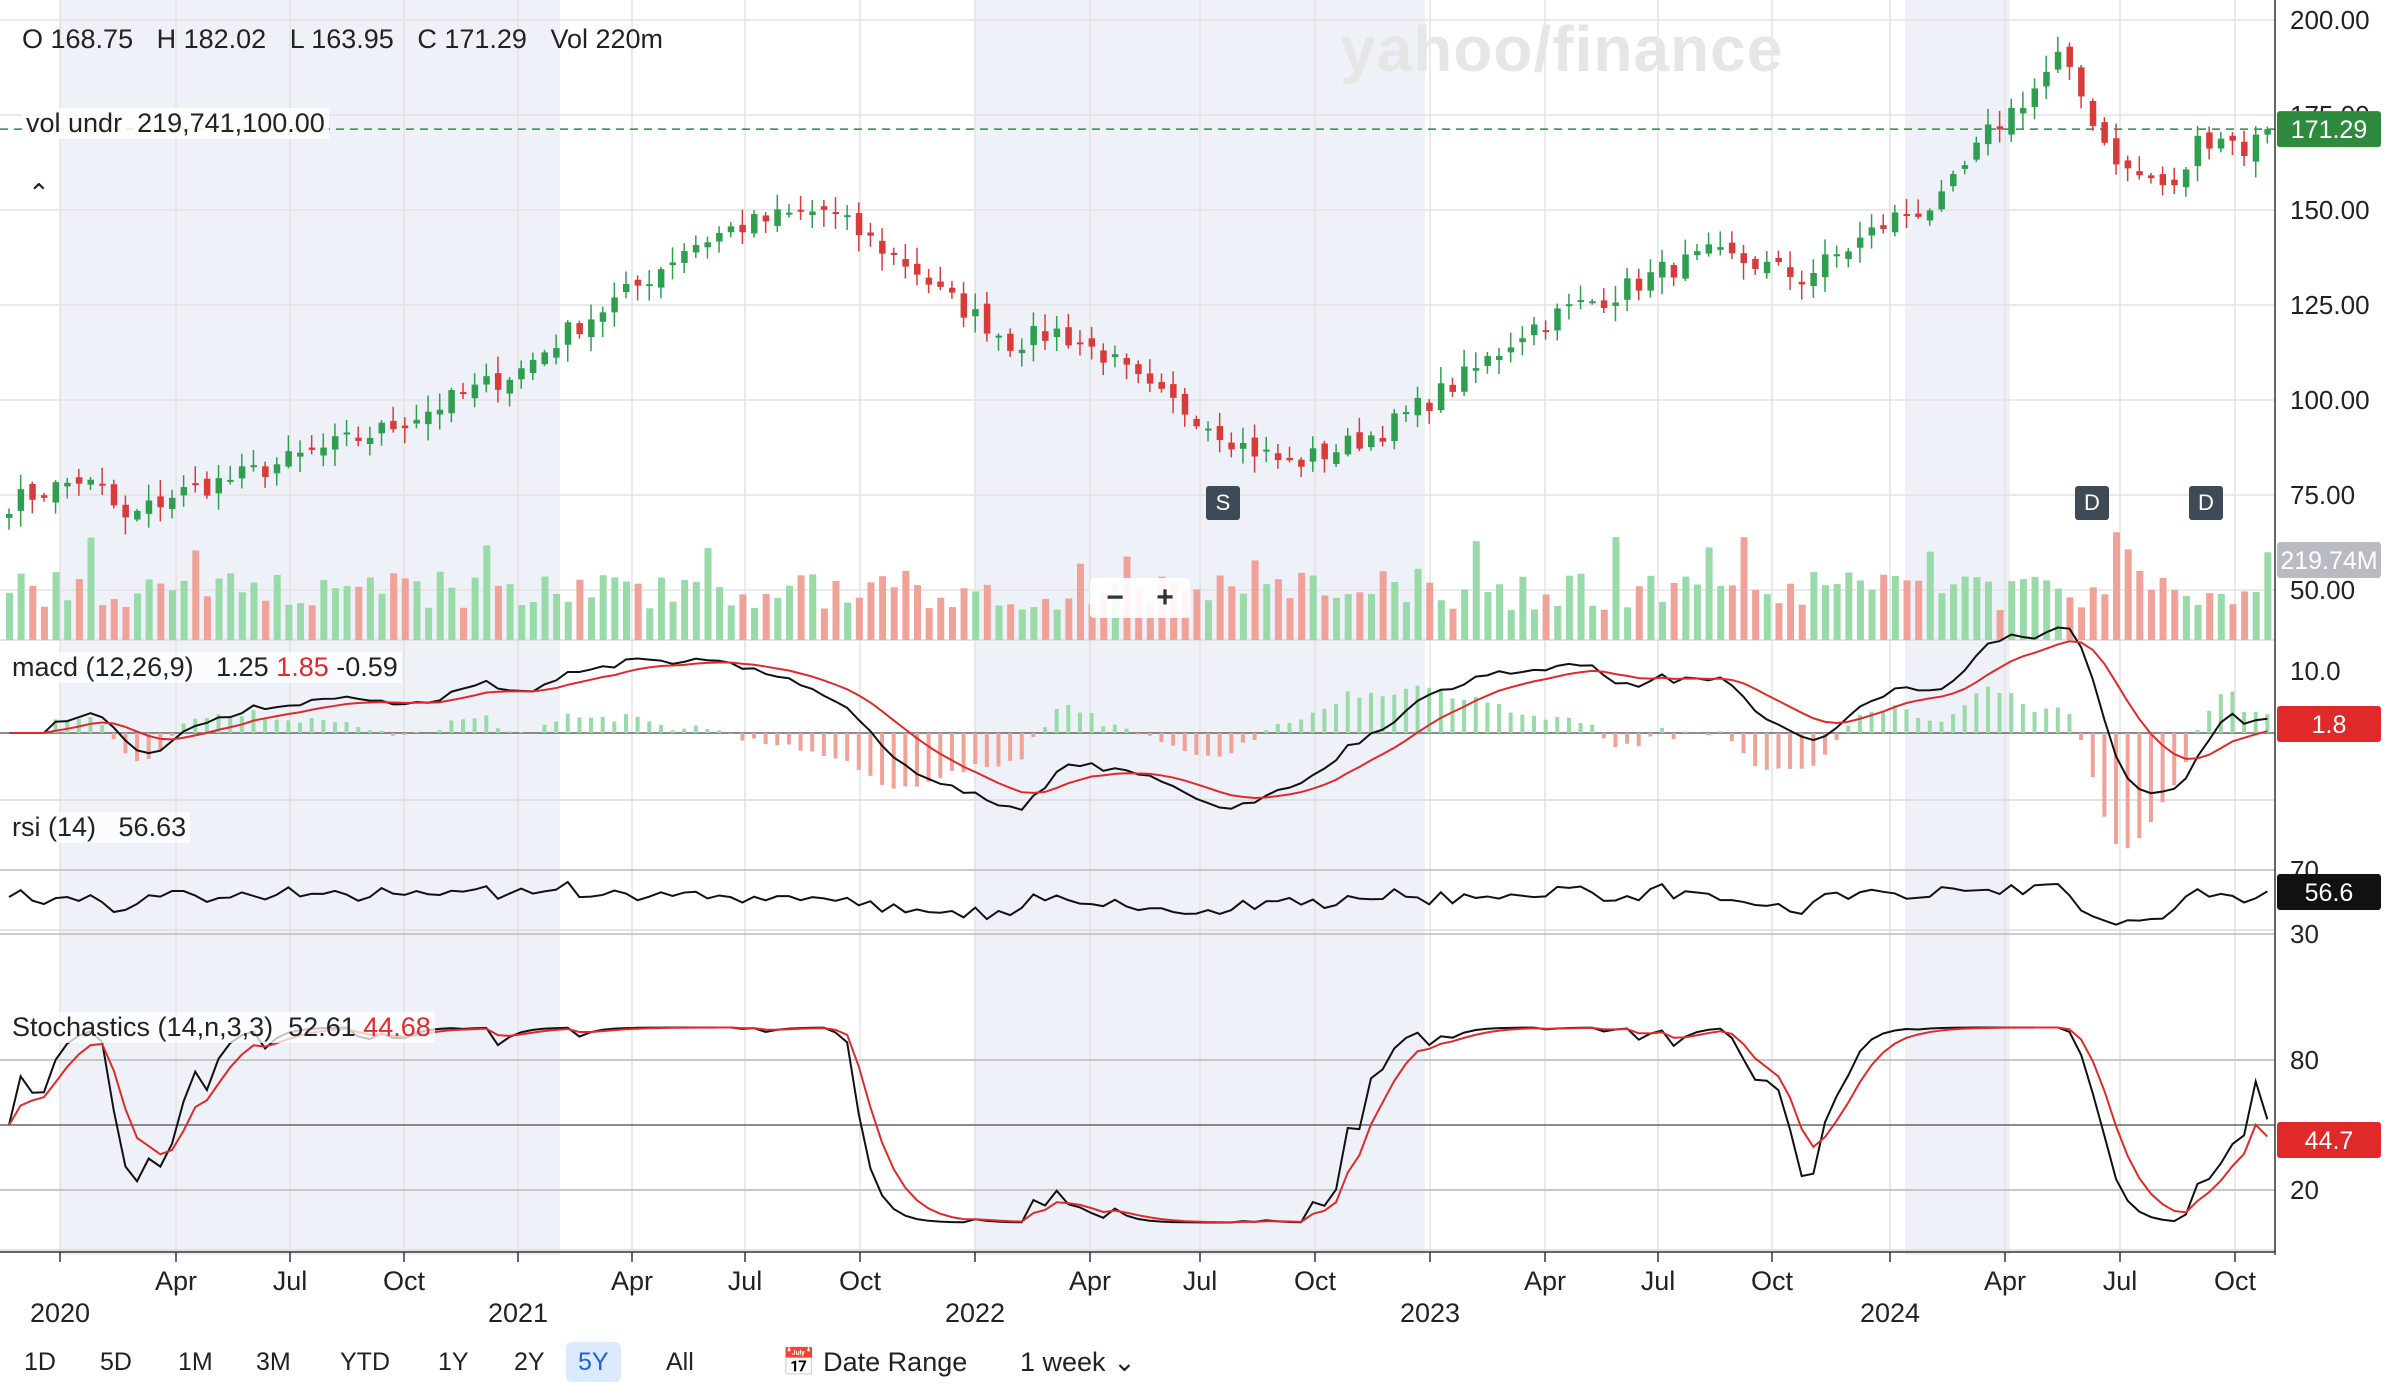 The width and height of the screenshot is (2392, 1394). I want to click on interval-select: 1 week ⌄, so click(1078, 1362).